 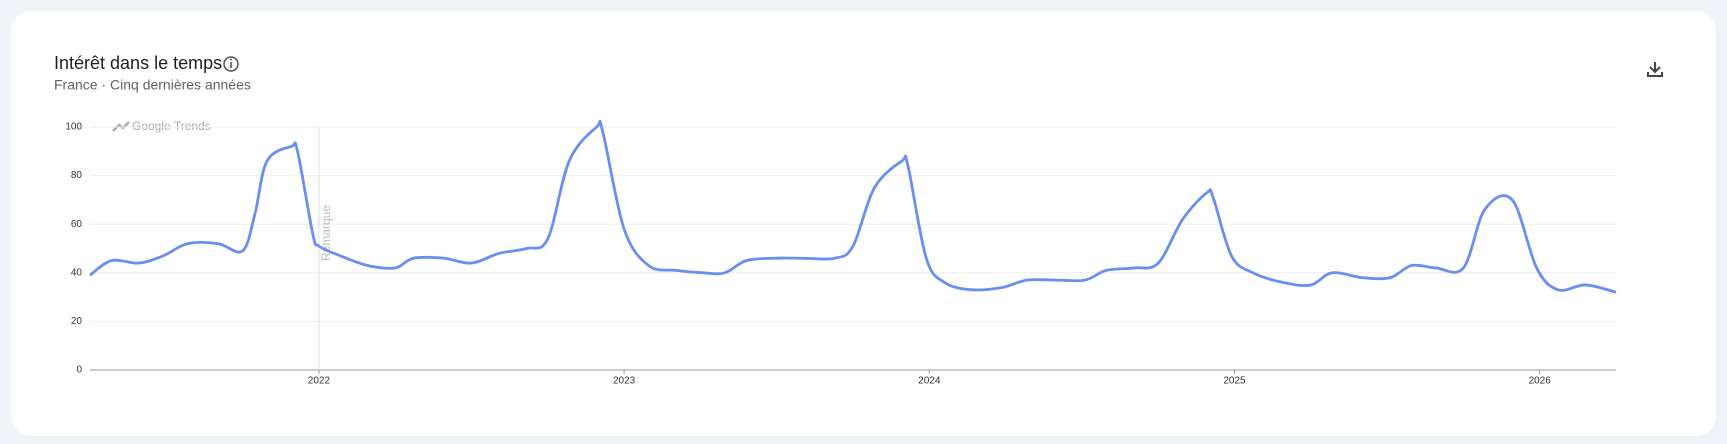 I want to click on info-icon, so click(x=231, y=64).